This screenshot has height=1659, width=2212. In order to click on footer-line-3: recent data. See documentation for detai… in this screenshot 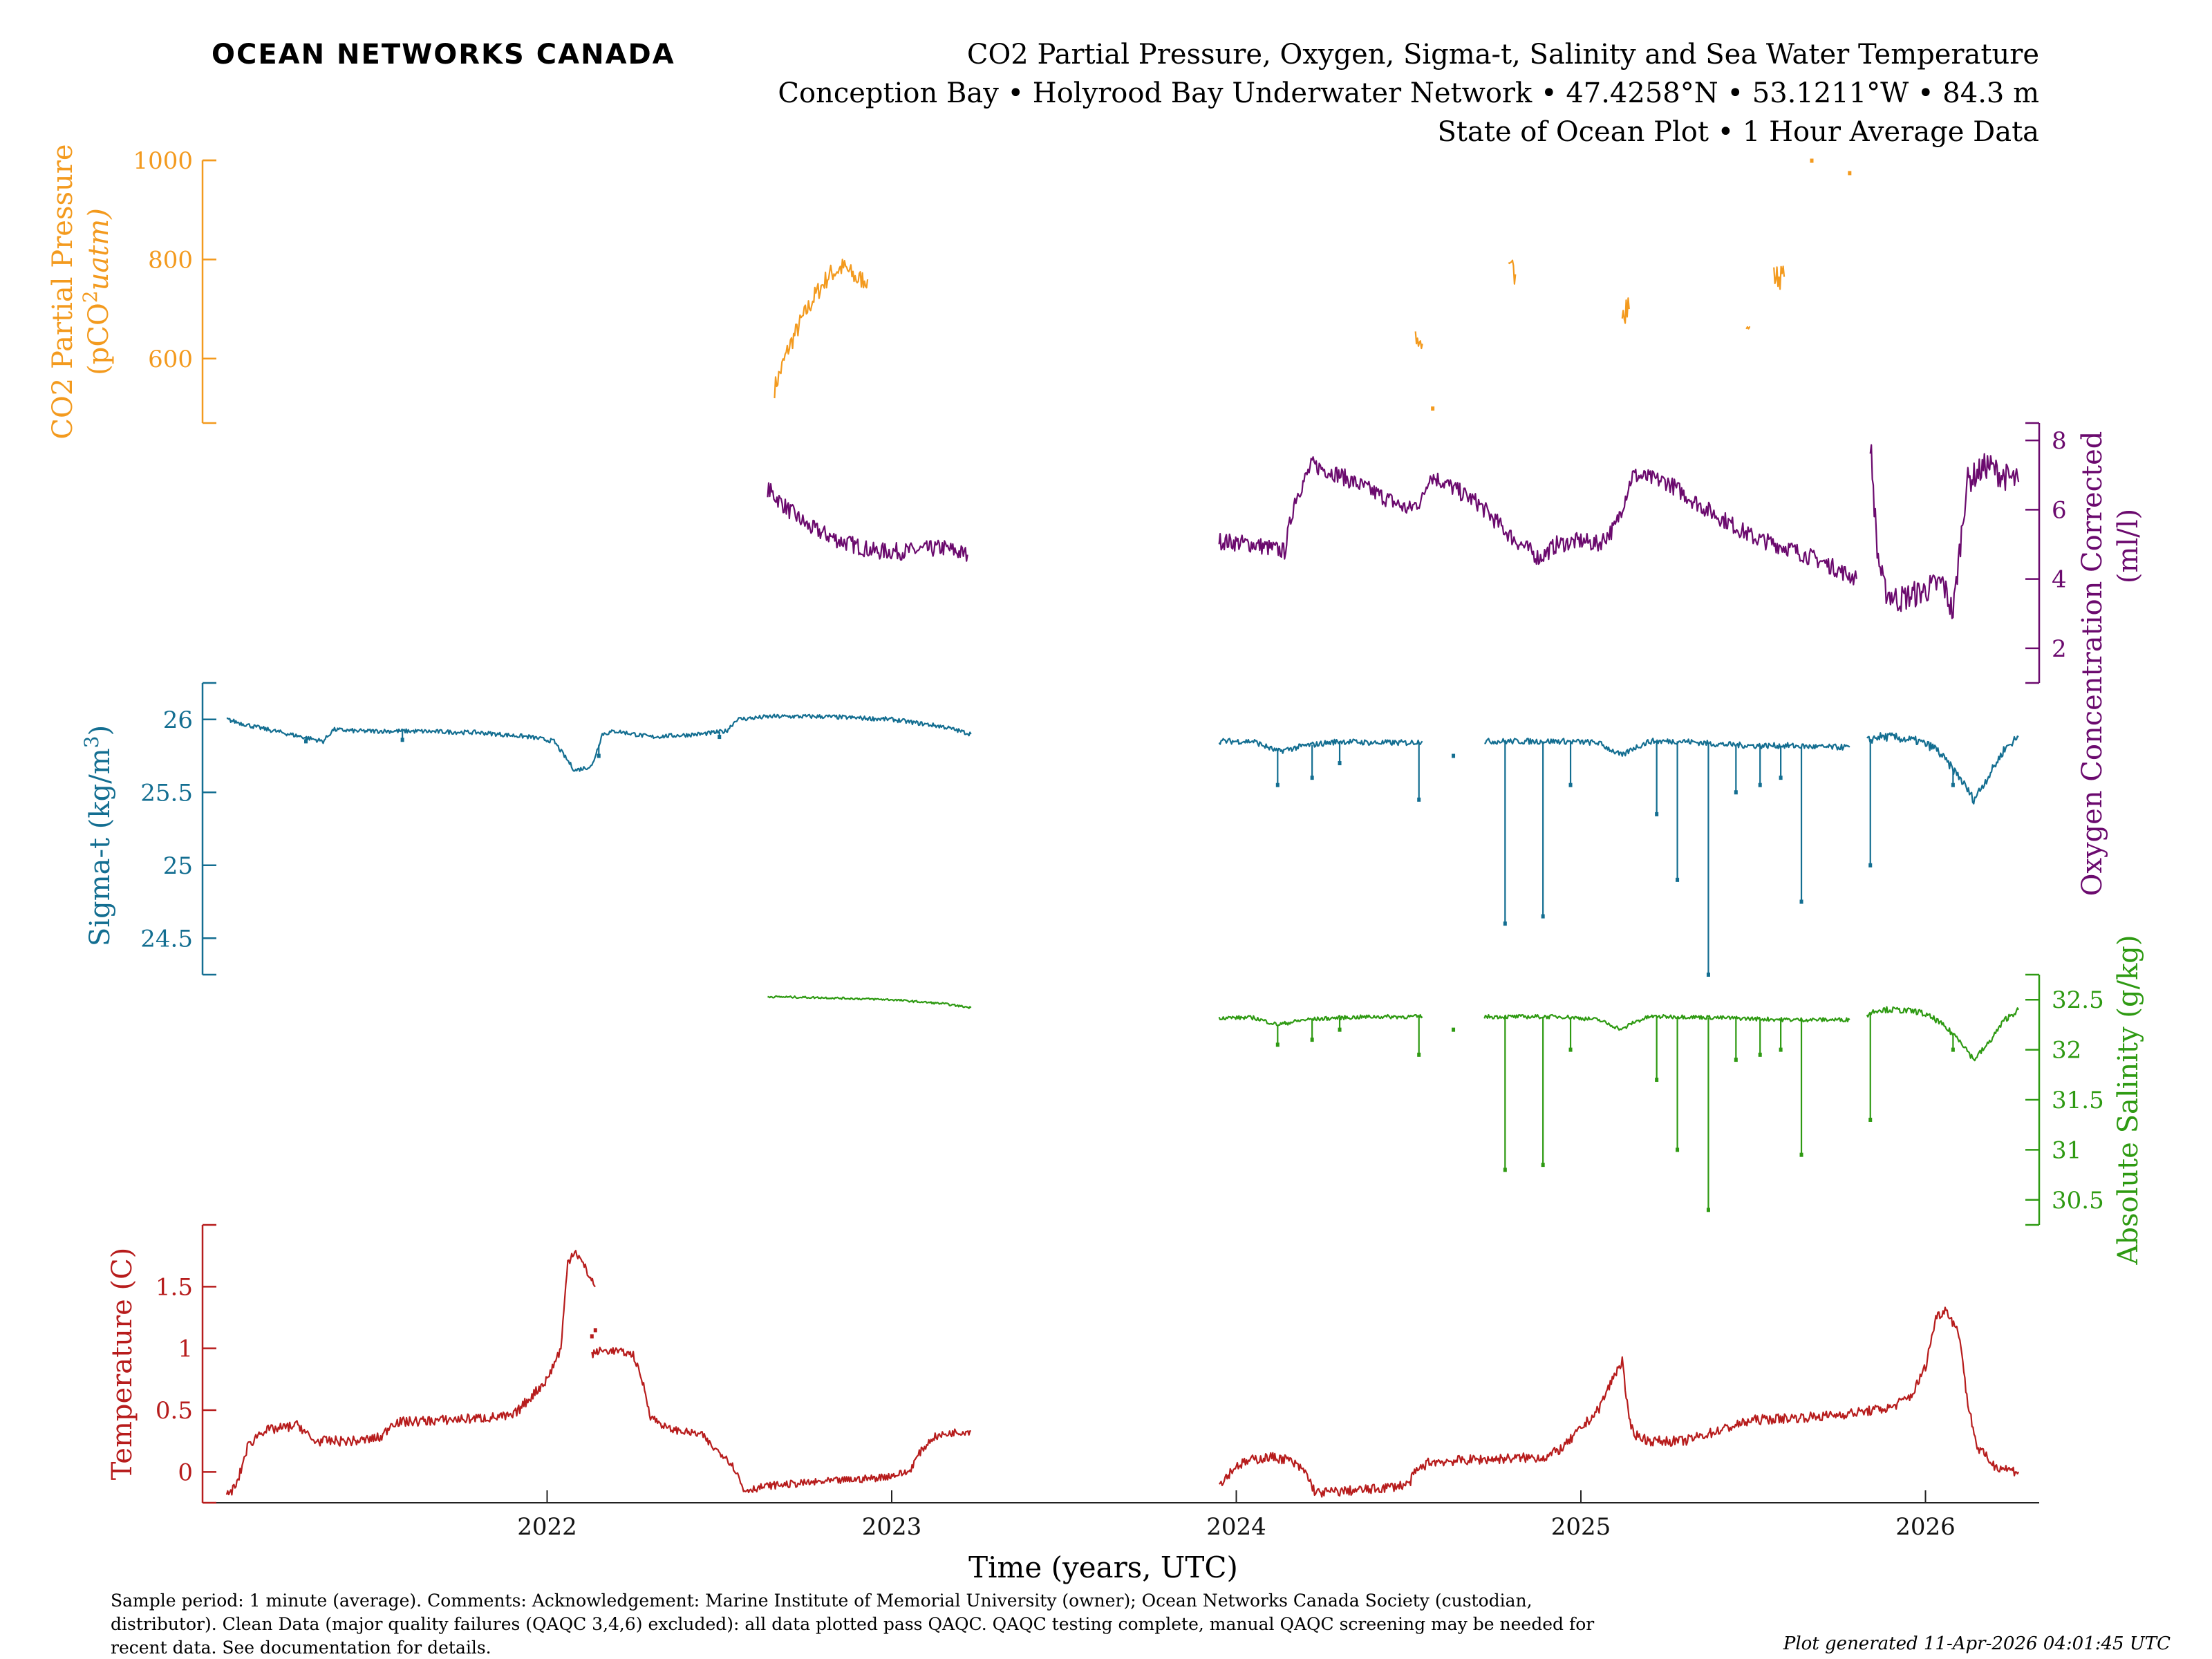, I will do `click(301, 1648)`.